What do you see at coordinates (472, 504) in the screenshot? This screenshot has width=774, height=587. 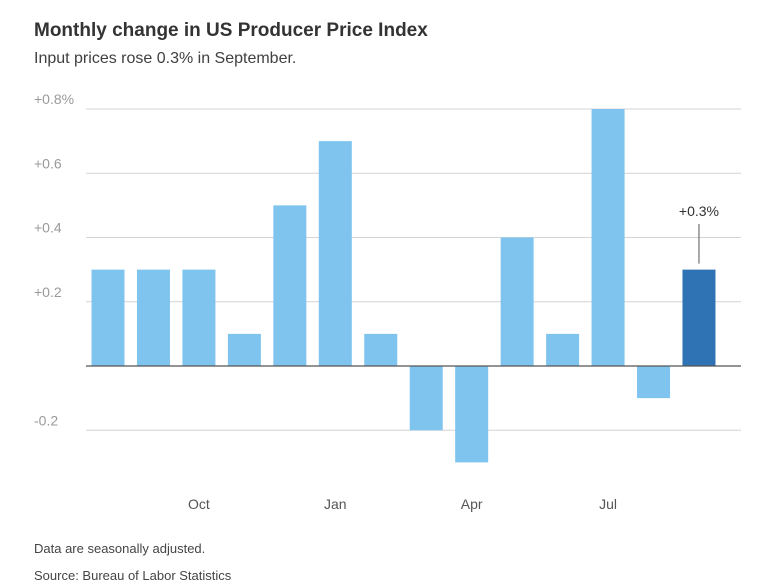 I see `x-tick-label: Apr` at bounding box center [472, 504].